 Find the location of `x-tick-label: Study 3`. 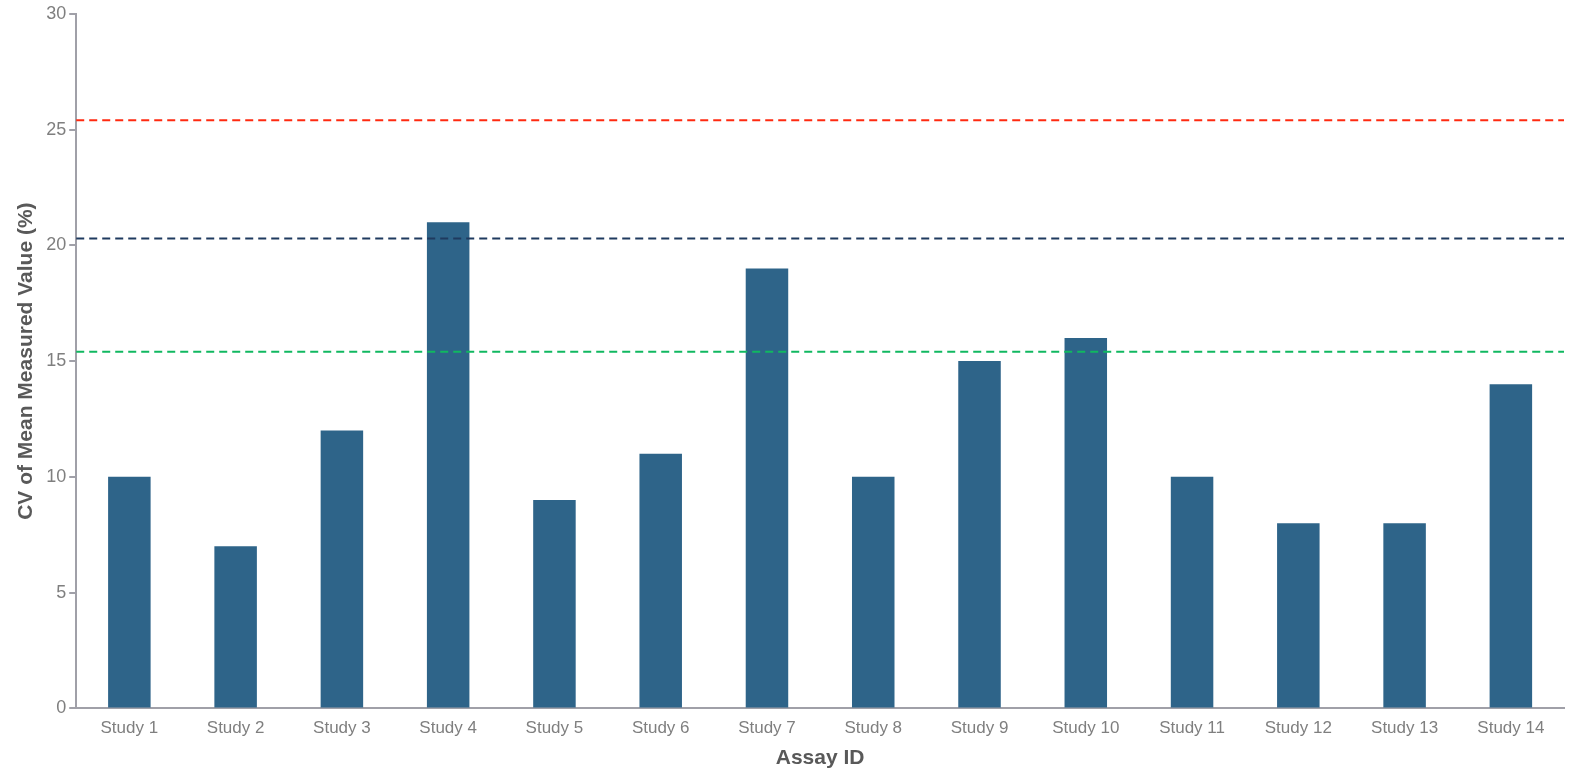

x-tick-label: Study 3 is located at coordinates (342, 728).